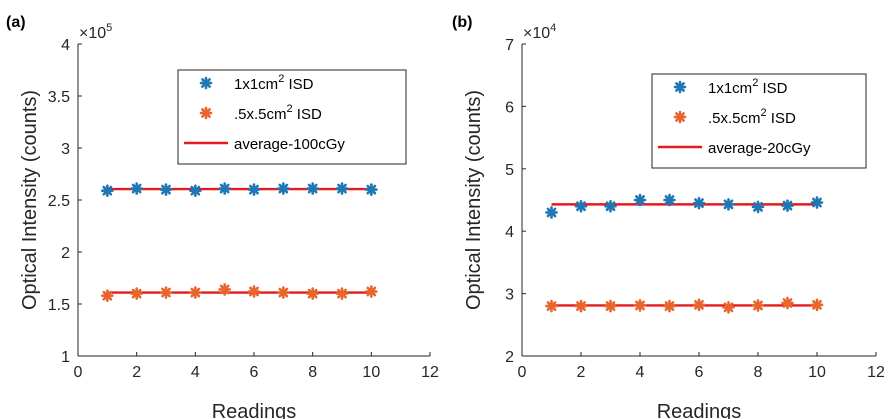 This screenshot has height=419, width=896. Describe the element at coordinates (289, 144) in the screenshot. I see `legend-label: average-100cGy` at that location.